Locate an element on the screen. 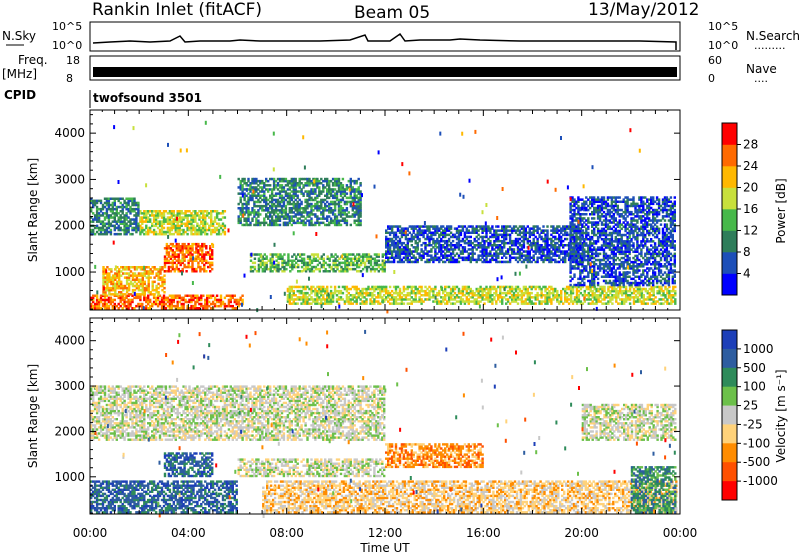  power-colorbar-title: Power [dB] is located at coordinates (781, 210).